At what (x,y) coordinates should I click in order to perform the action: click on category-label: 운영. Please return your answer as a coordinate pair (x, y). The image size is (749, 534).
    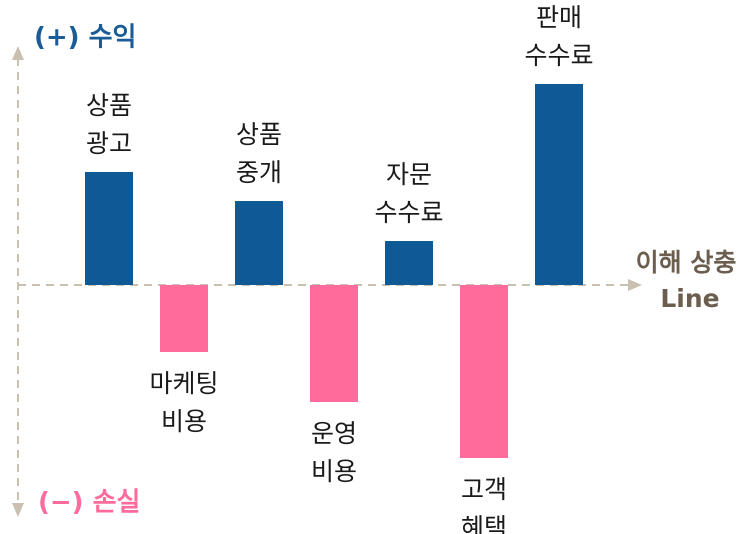
    Looking at the image, I should click on (334, 433).